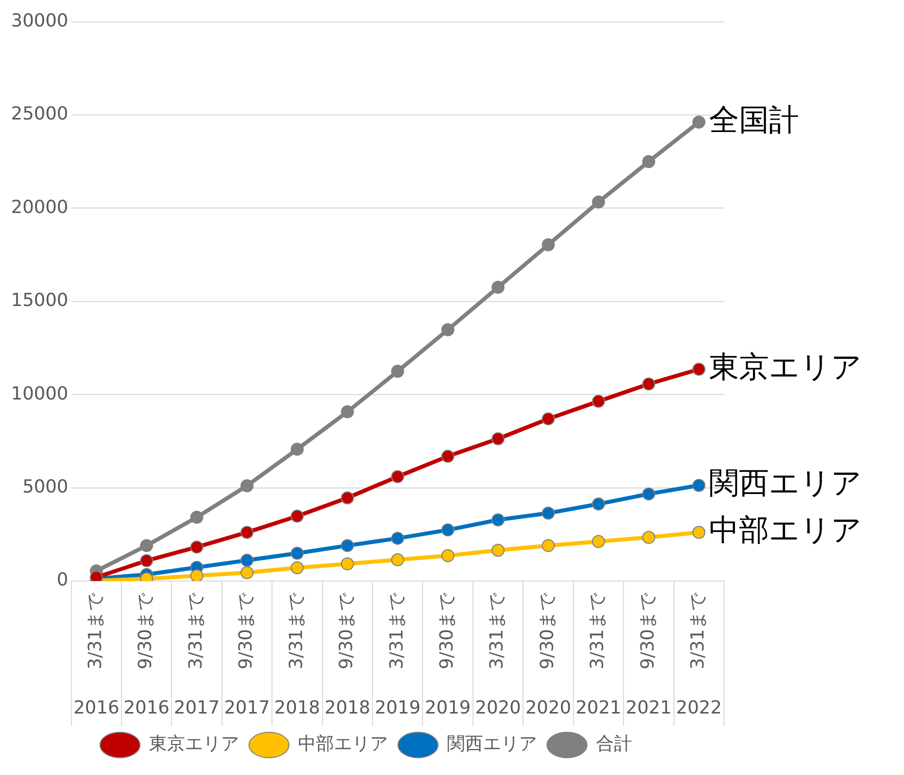  Describe the element at coordinates (397, 656) in the screenshot. I see `category-label: 3/31まで 2019` at that location.